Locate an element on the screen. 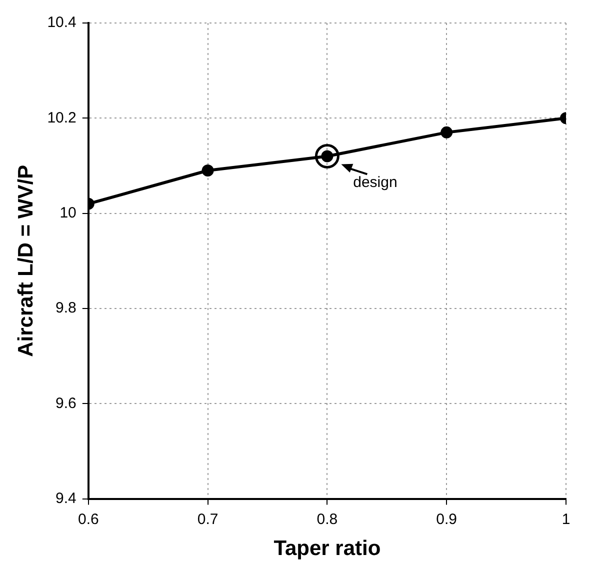 This screenshot has height=574, width=592. y-tick-label: 9.4 is located at coordinates (66, 498).